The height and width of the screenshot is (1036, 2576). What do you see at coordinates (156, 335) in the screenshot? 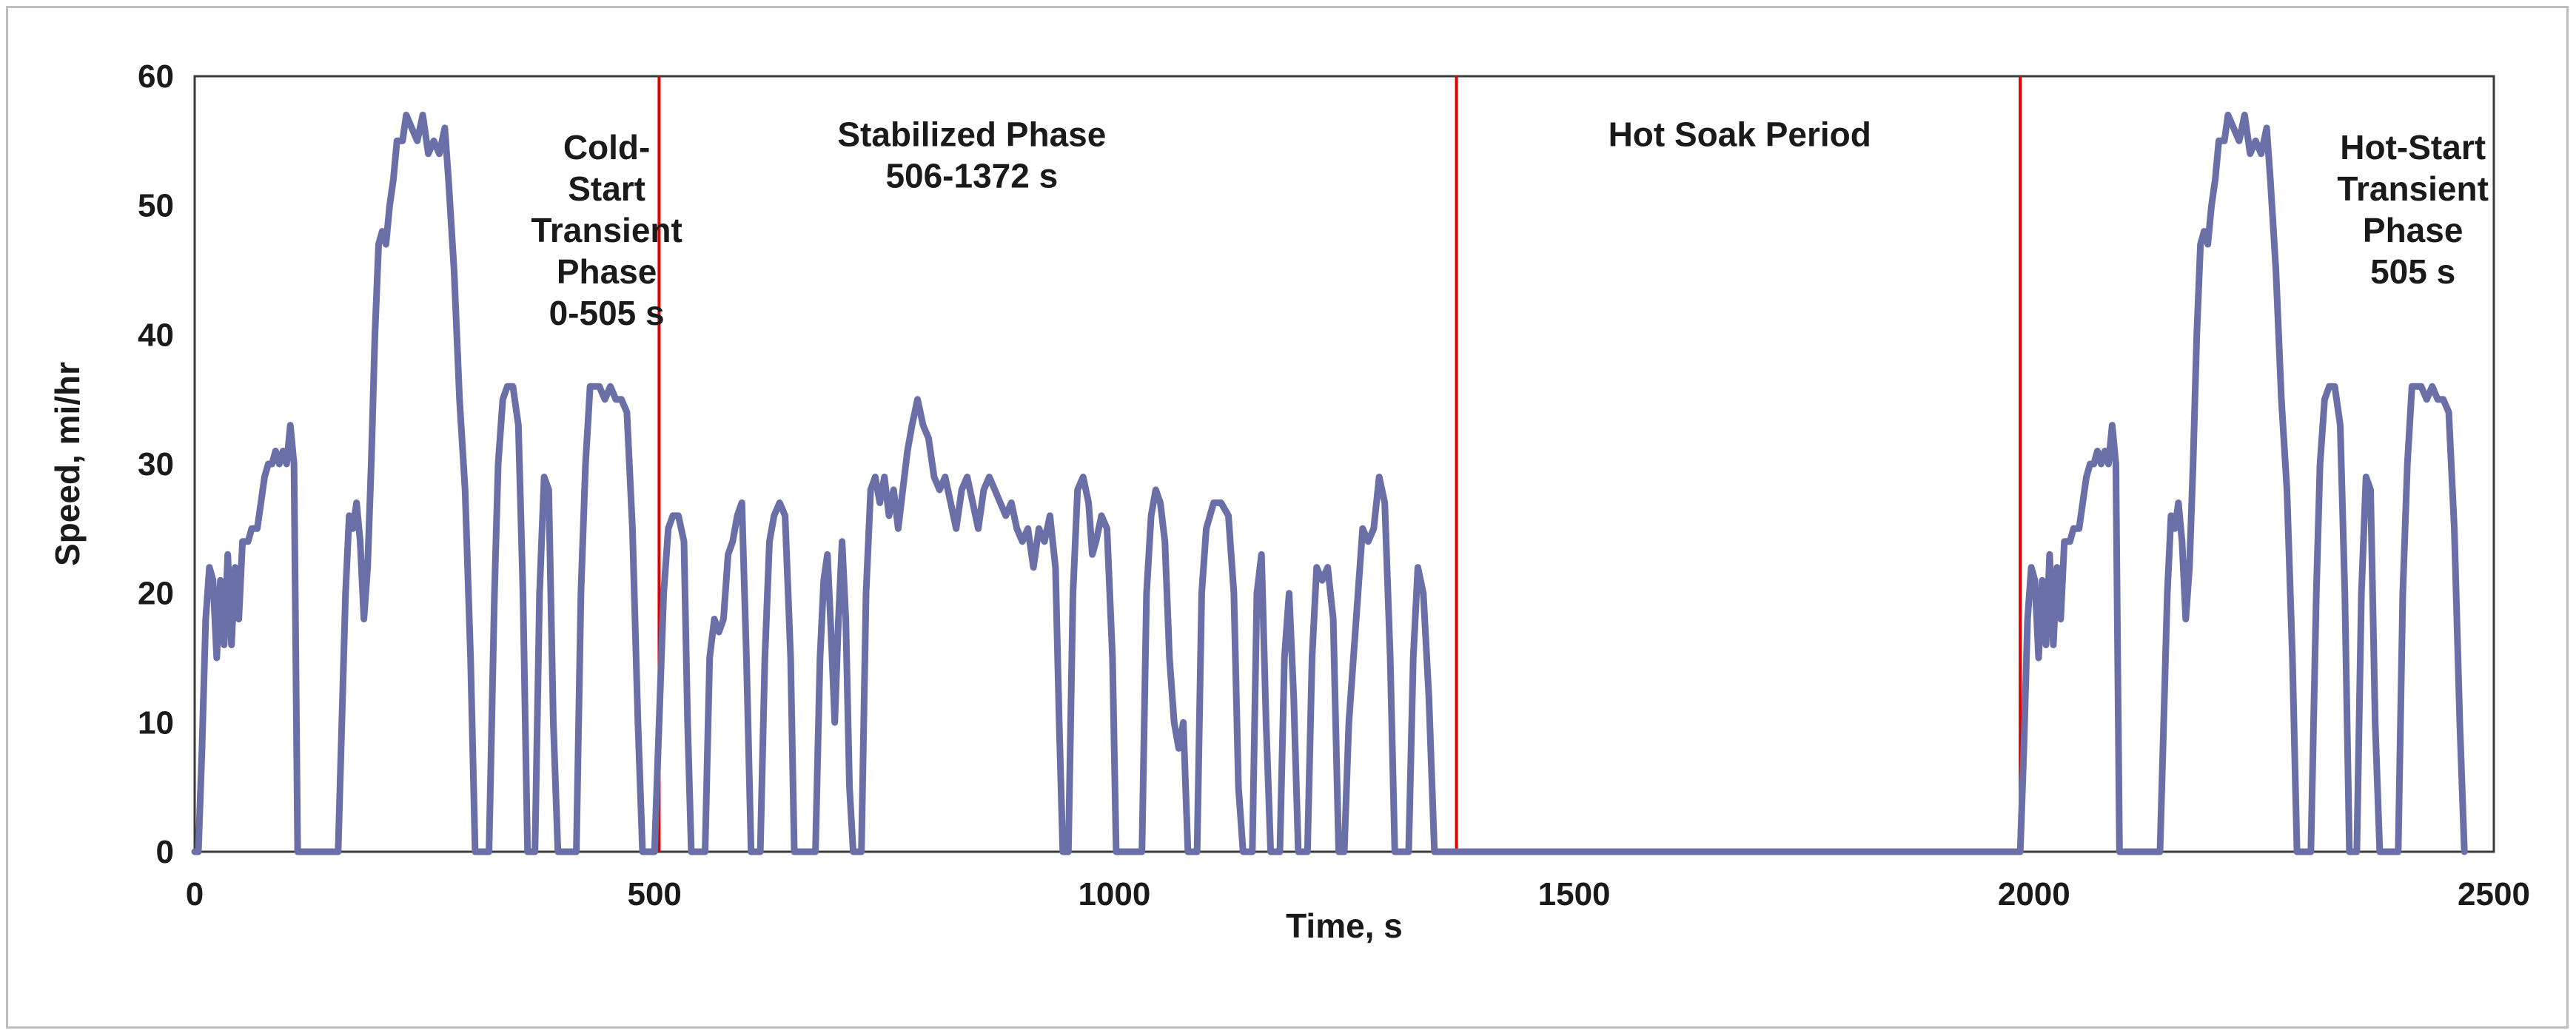
I see `y-tick-label: 40` at bounding box center [156, 335].